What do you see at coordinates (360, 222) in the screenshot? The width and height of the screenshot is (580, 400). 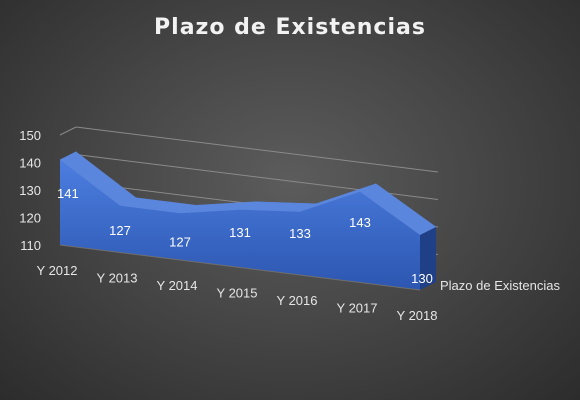 I see `data-label: 143` at bounding box center [360, 222].